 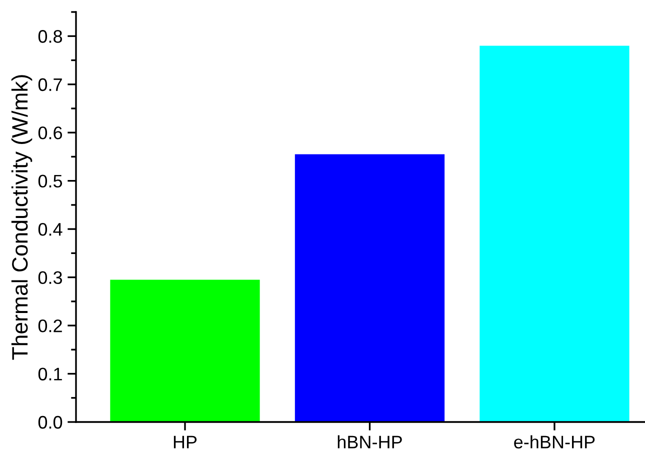 I want to click on y-tick-label: 0.4, so click(x=50, y=229).